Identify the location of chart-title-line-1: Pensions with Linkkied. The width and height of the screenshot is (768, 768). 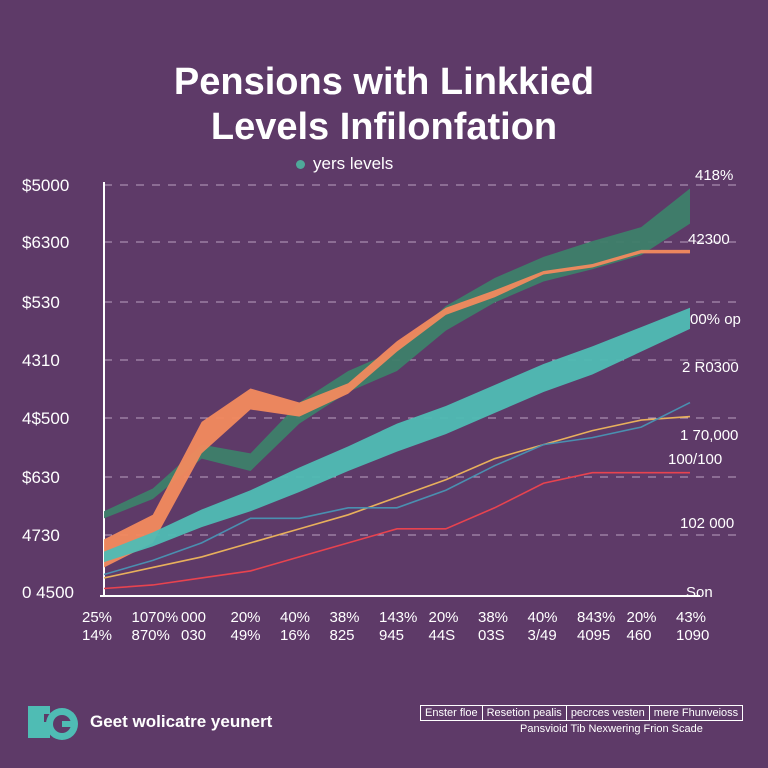
(384, 82).